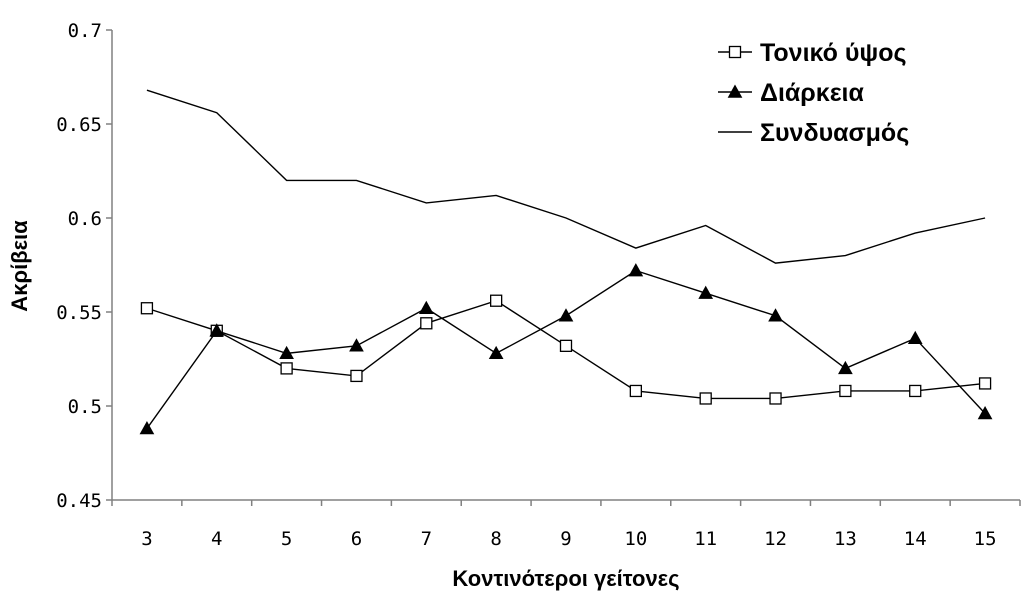 This screenshot has height=596, width=1024. Describe the element at coordinates (495, 539) in the screenshot. I see `x-tick-label: 8` at that location.